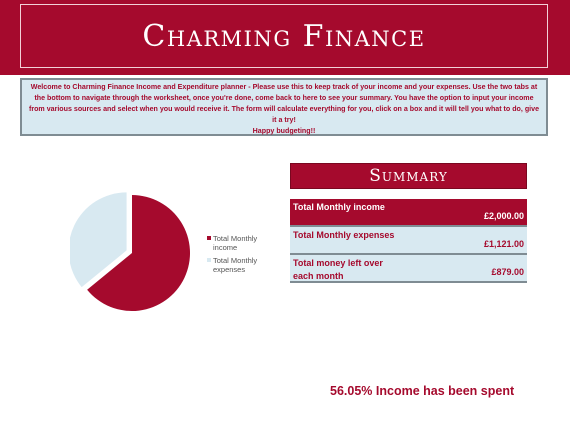  What do you see at coordinates (284, 131) in the screenshot?
I see `intro-closing: Happy budgeting!!` at bounding box center [284, 131].